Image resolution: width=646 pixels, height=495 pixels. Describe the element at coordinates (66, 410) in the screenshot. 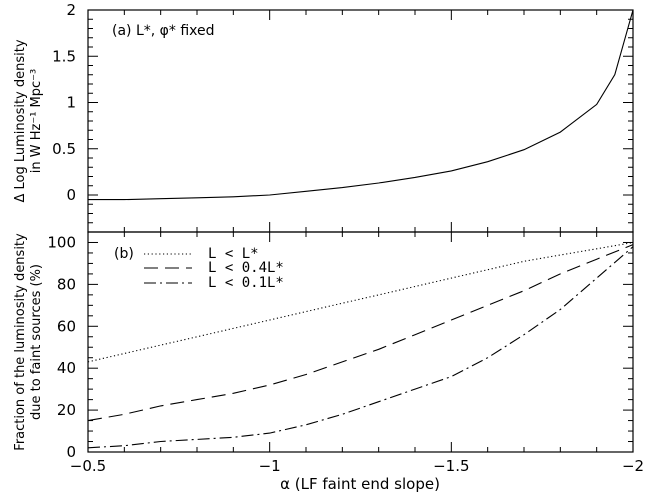

I see `panel-b-ytick-label: 20` at that location.